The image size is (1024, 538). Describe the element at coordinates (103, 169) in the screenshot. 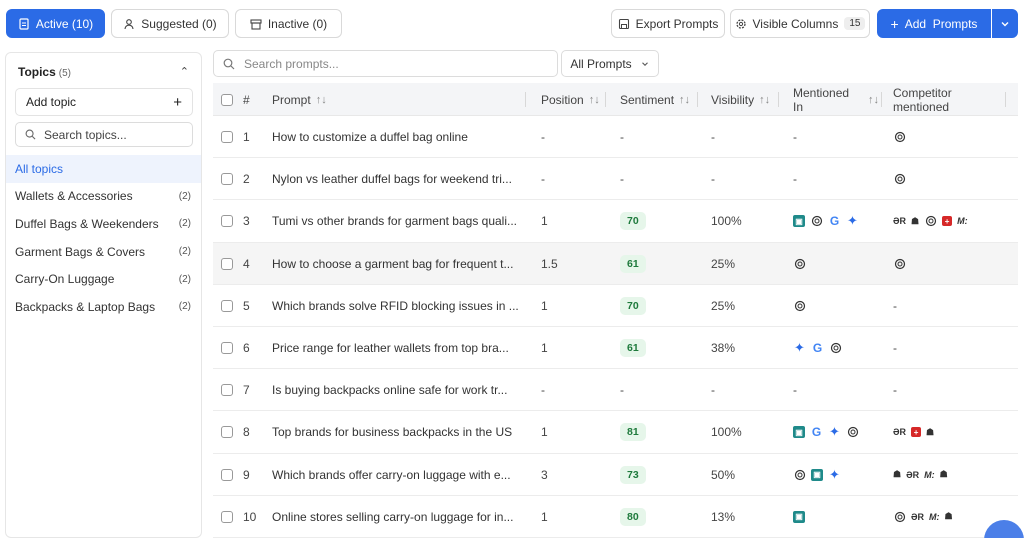

I see `sidebar-topic-item: All topics` at that location.